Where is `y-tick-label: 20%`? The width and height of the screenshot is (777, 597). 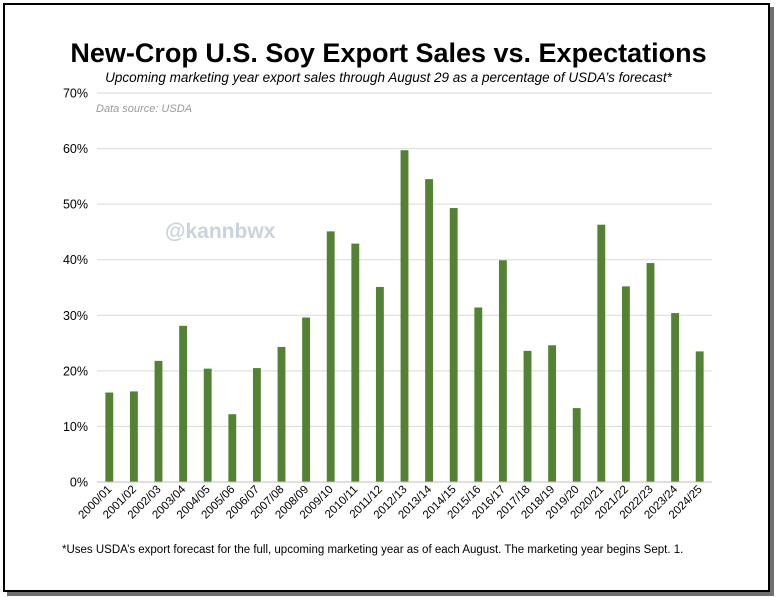
y-tick-label: 20% is located at coordinates (75, 371).